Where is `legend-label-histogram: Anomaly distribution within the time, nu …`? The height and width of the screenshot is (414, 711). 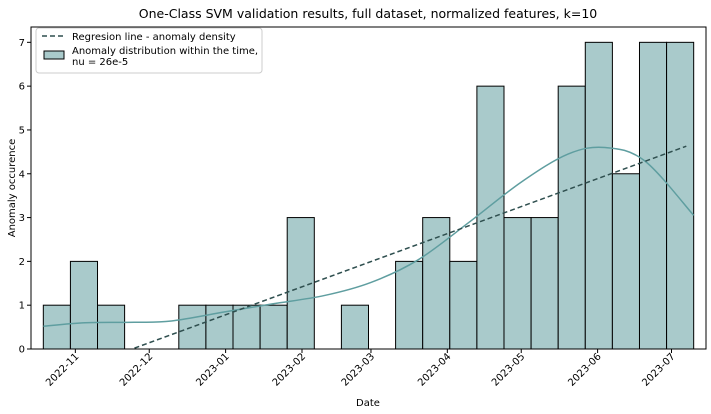
legend-label-histogram: Anomaly distribution within the time, nu … is located at coordinates (165, 57).